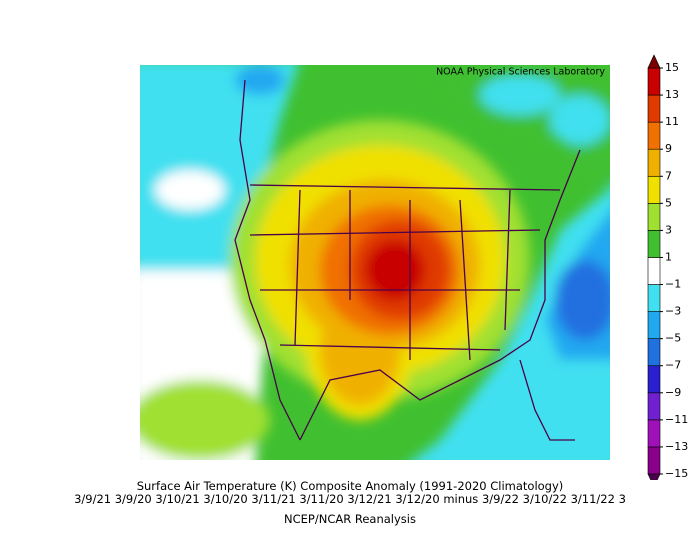  I want to click on colorbar-tick-label: −9, so click(673, 392).